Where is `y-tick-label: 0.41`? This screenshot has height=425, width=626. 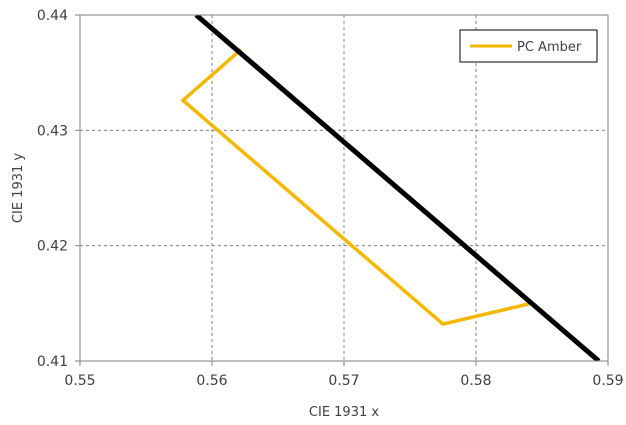
y-tick-label: 0.41 is located at coordinates (52, 362).